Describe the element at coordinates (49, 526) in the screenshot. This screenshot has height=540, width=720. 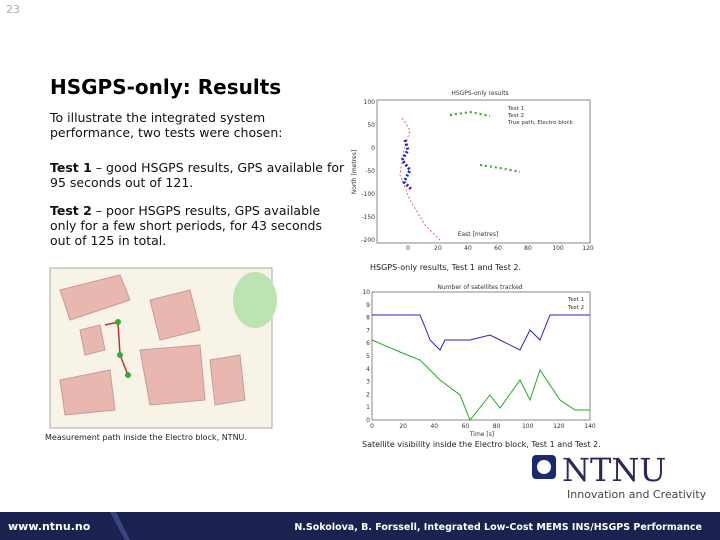
I see `footer-url: www.ntnu.no` at that location.